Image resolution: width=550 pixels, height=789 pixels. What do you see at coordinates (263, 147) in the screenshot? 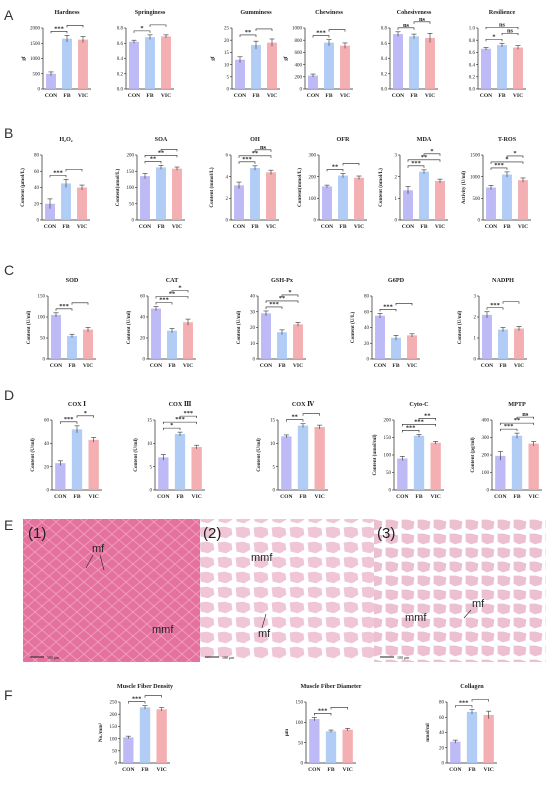
I see `significance-label: ns` at bounding box center [263, 147].